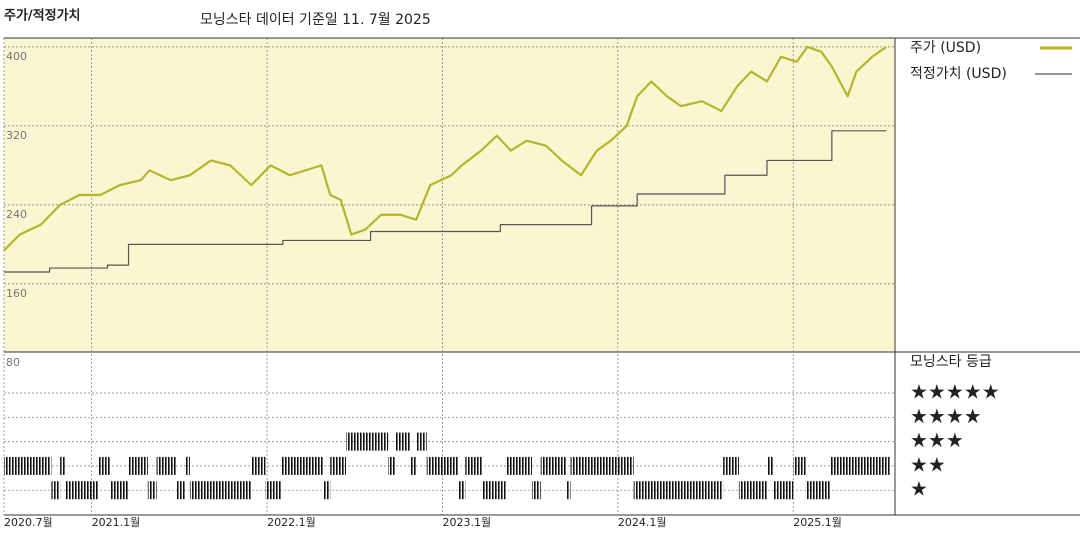 The height and width of the screenshot is (540, 1080). I want to click on legend-label: 주가 (USD), so click(945, 48).